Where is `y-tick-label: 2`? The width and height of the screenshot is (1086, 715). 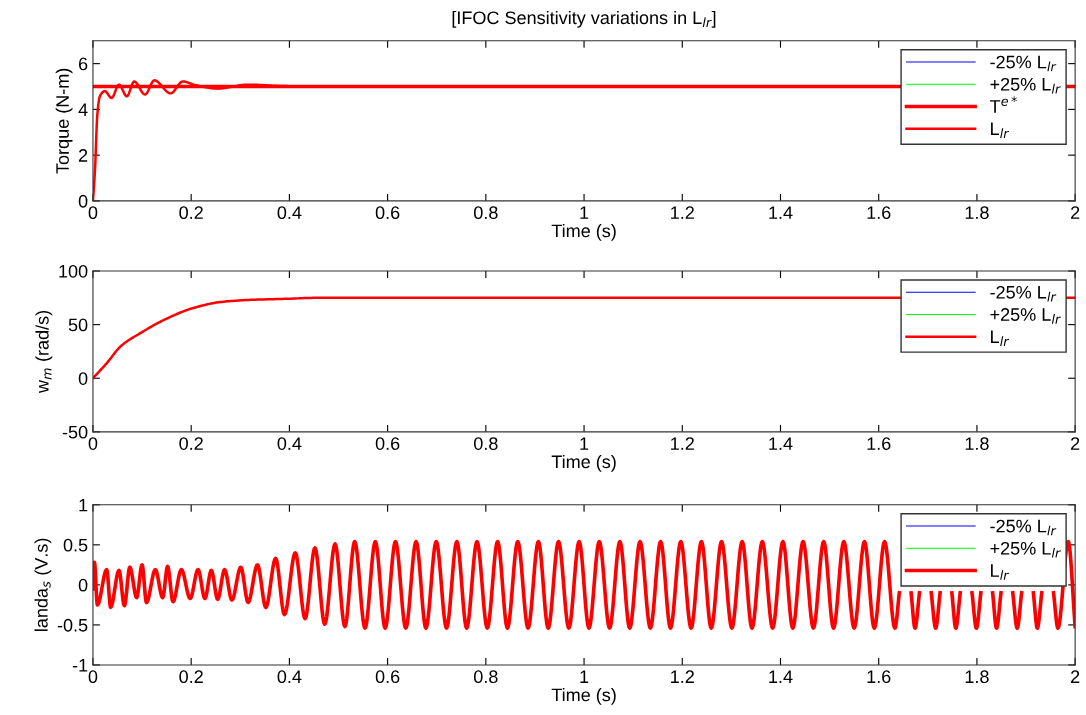
y-tick-label: 2 is located at coordinates (83, 155).